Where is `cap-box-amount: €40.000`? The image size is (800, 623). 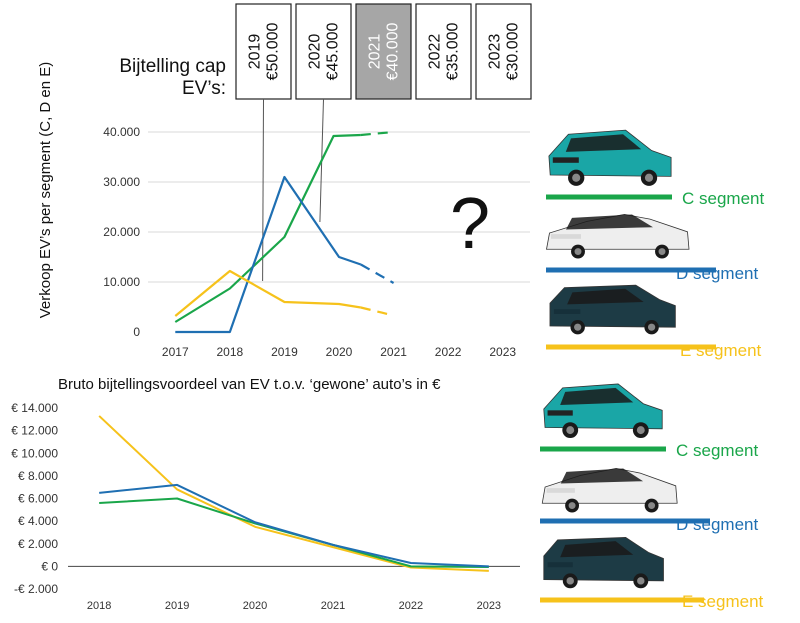
cap-box-amount: €40.000 is located at coordinates (393, 51).